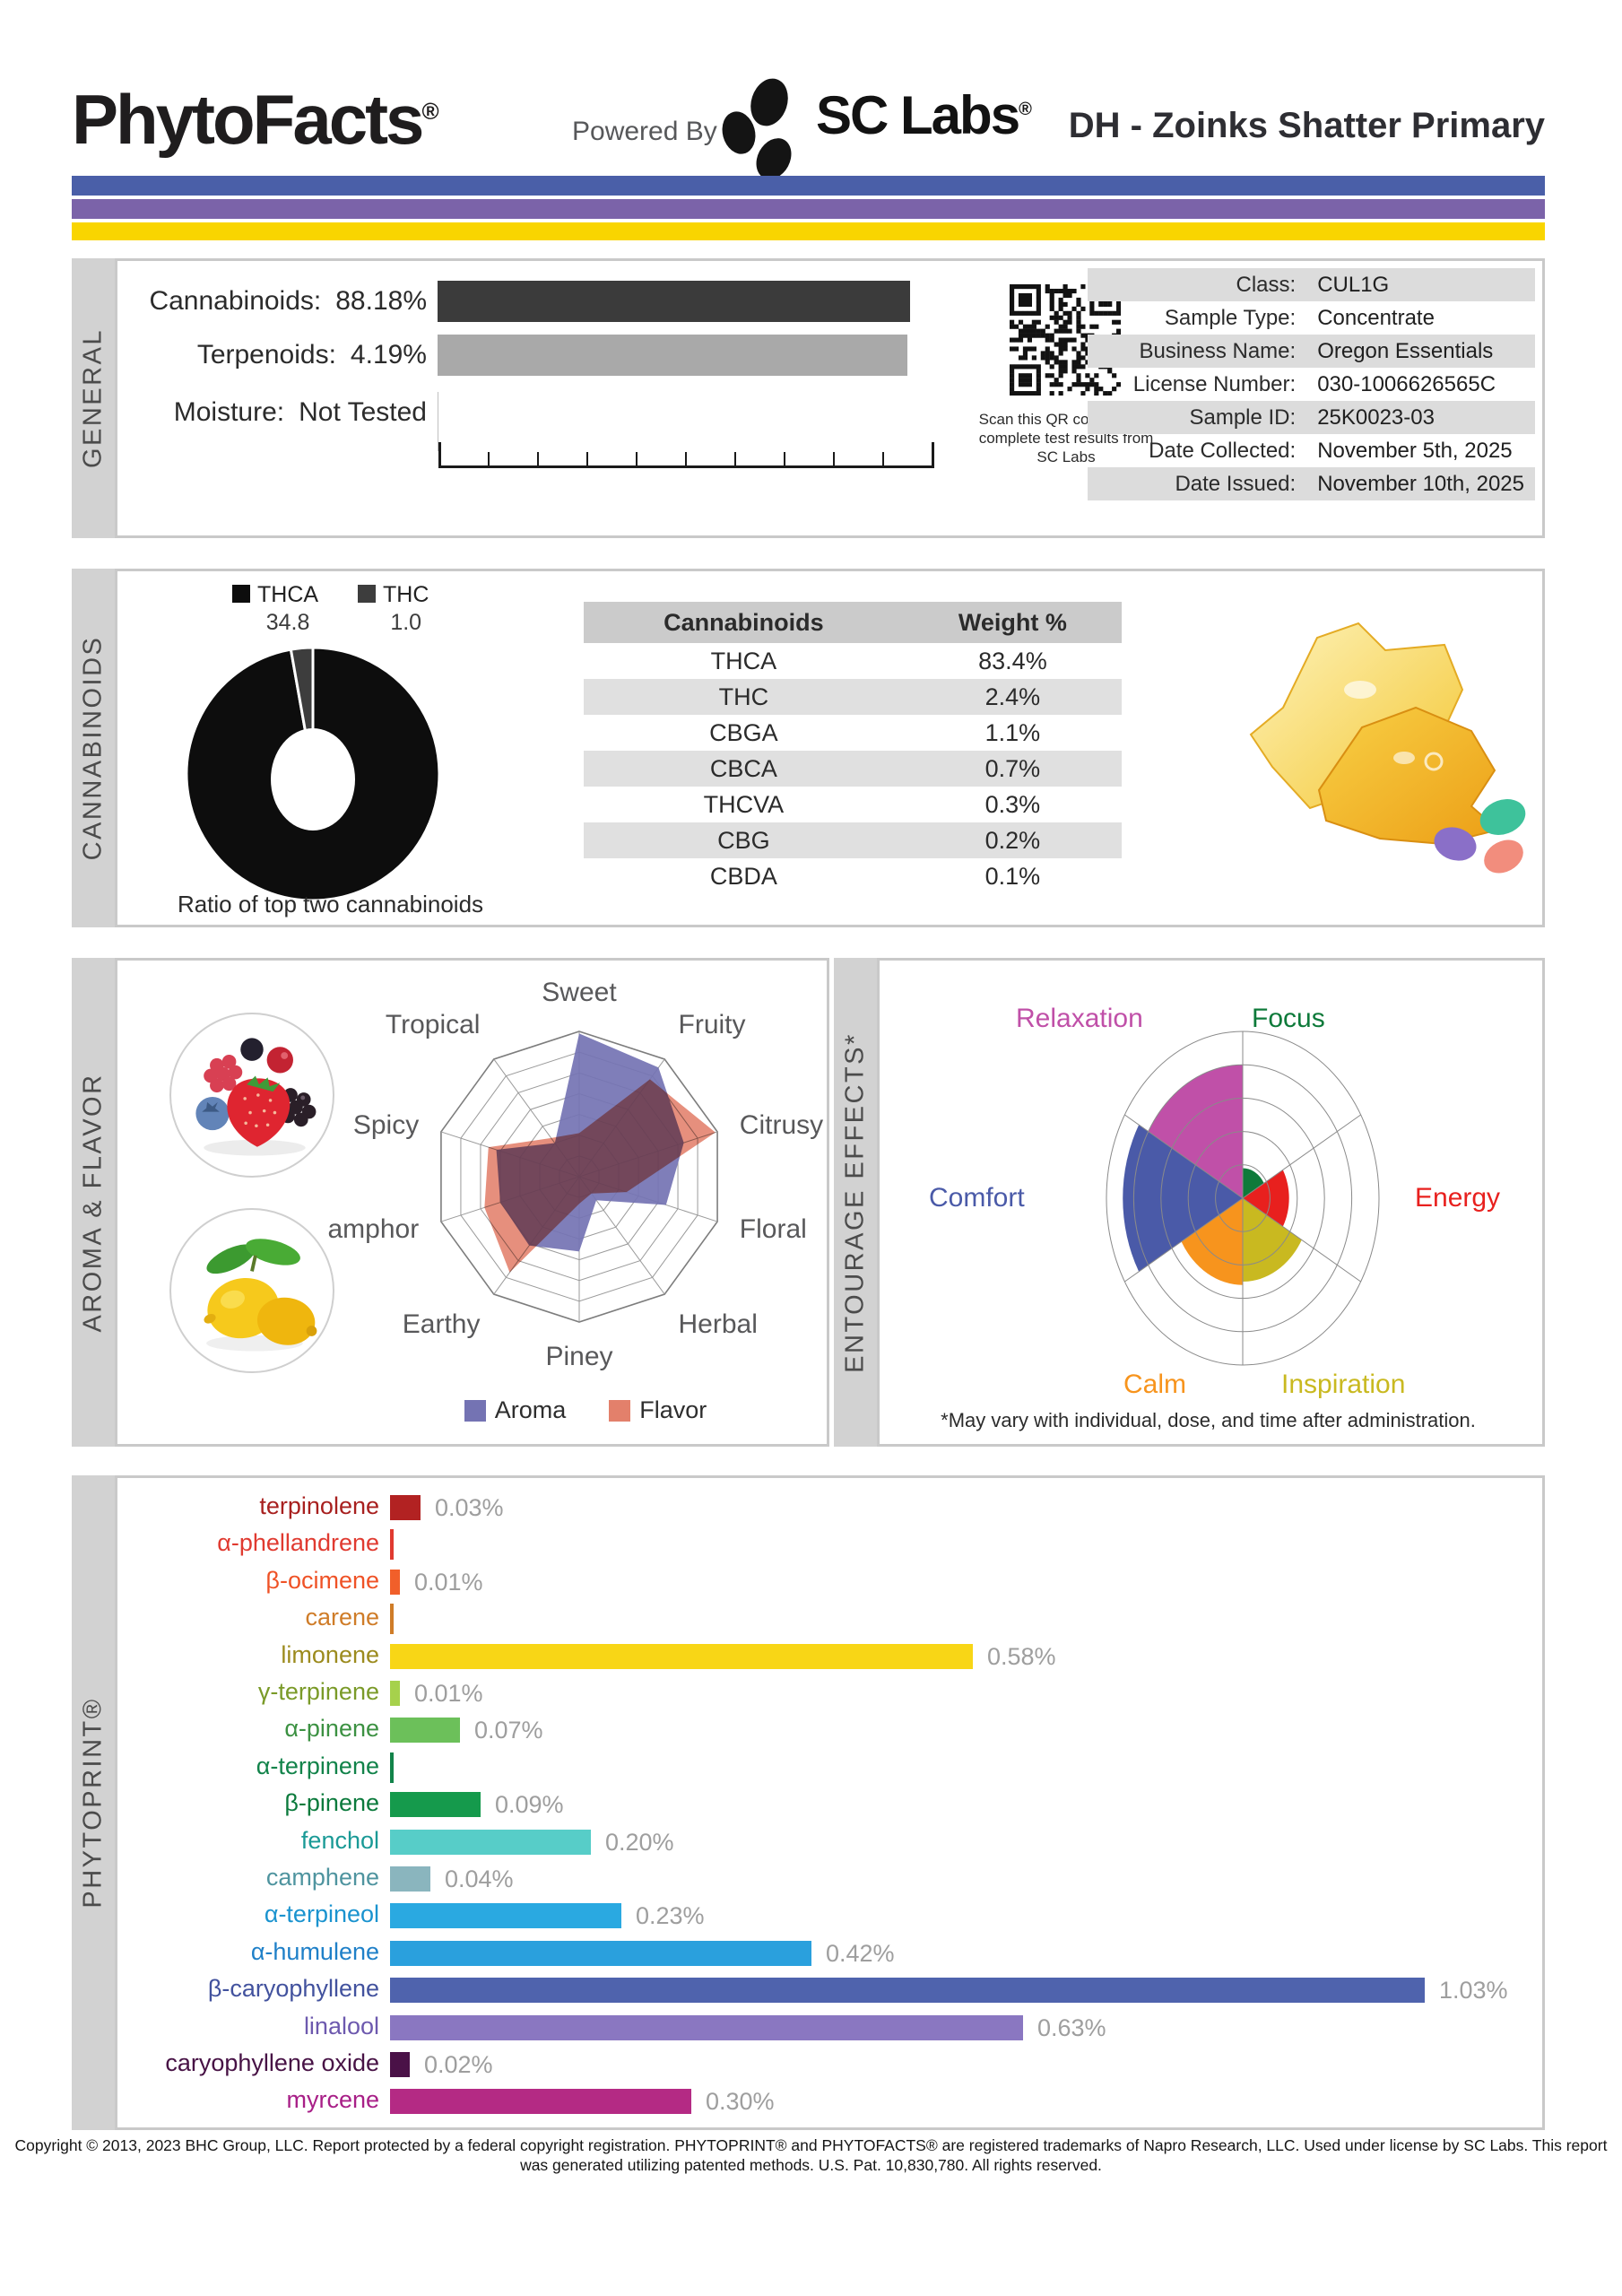  I want to click on terpene-value: 0.09%, so click(529, 1804).